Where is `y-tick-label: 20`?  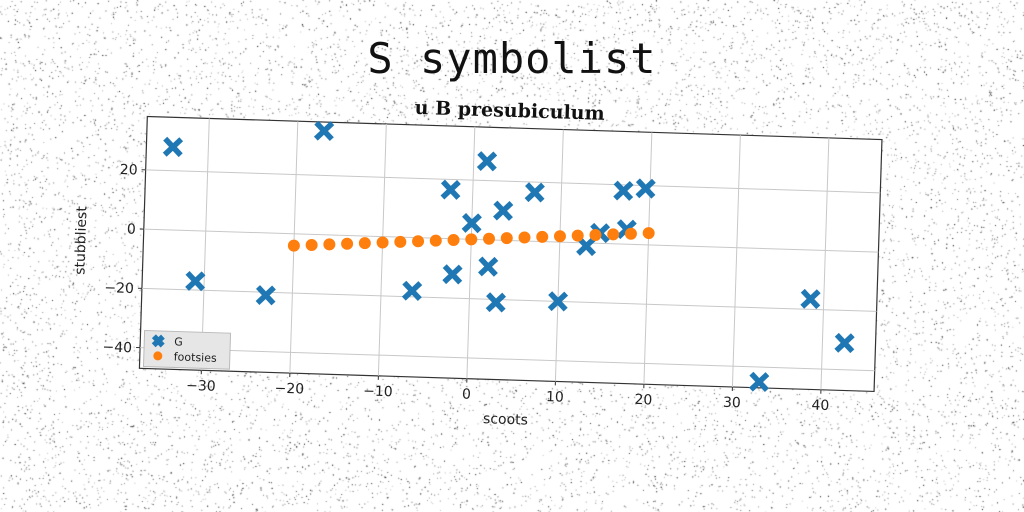
y-tick-label: 20 is located at coordinates (129, 170).